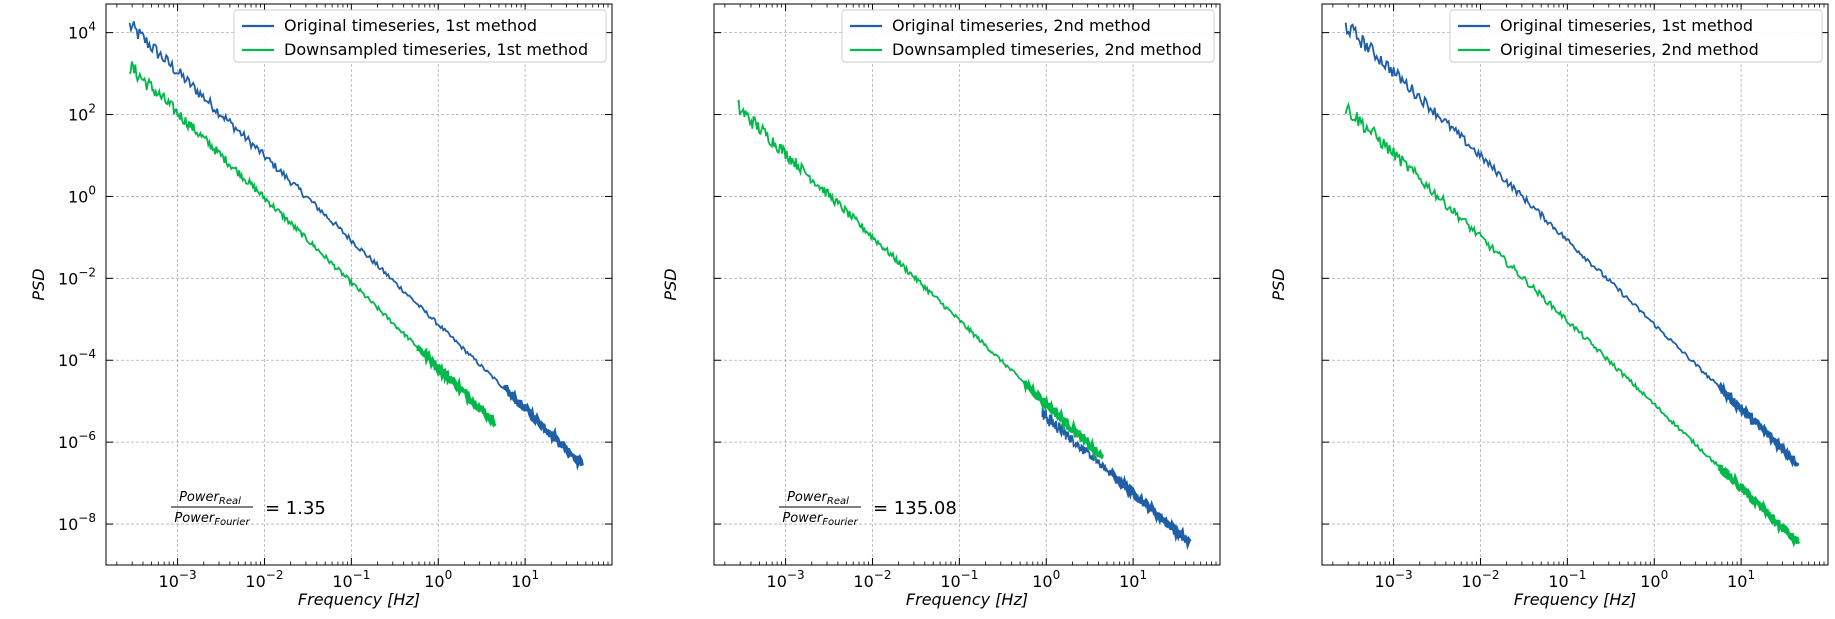 The height and width of the screenshot is (619, 1835). Describe the element at coordinates (82, 113) in the screenshot. I see `y-tick-label: 10²` at that location.